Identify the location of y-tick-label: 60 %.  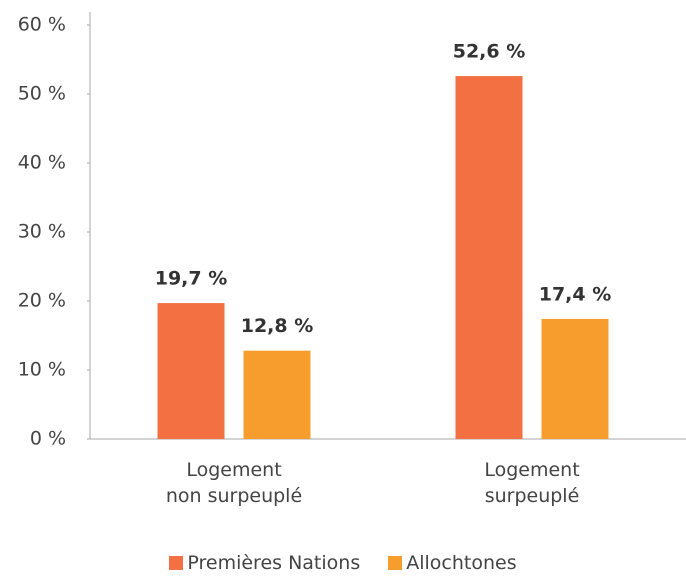
(42, 25).